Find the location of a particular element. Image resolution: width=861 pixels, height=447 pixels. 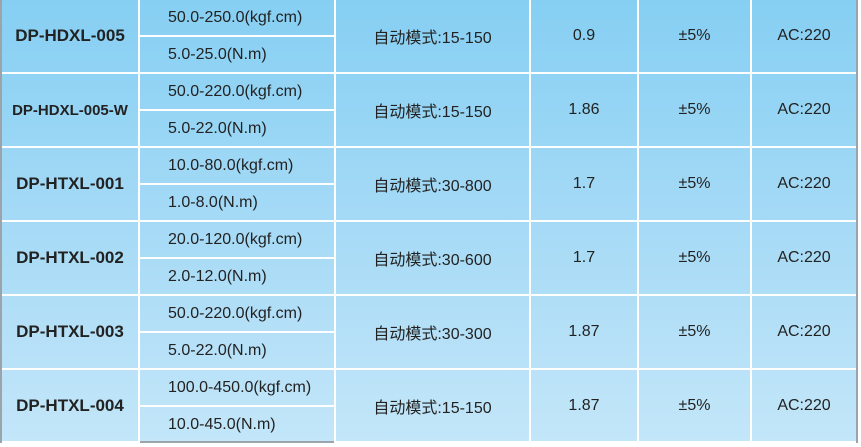

model-cell: DP-HTXL-003 is located at coordinates (71, 332).